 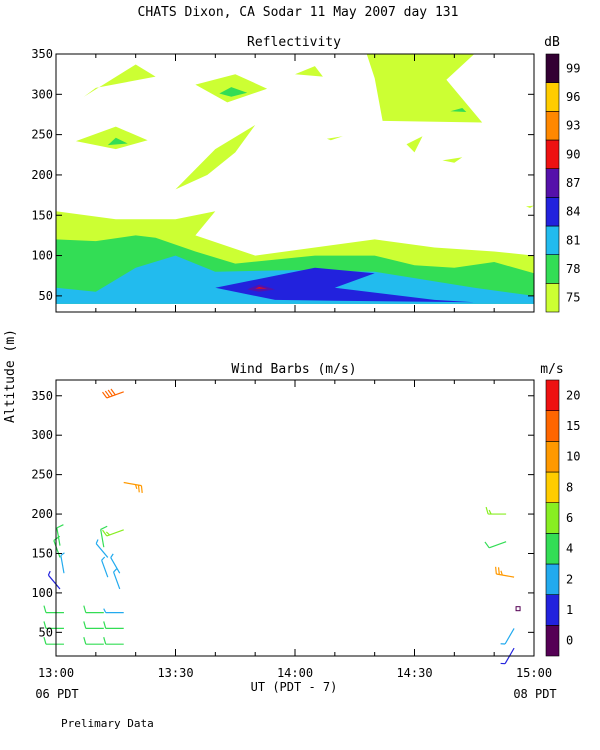 I want to click on wind-barbs-ytick-label: 250, so click(x=42, y=475).